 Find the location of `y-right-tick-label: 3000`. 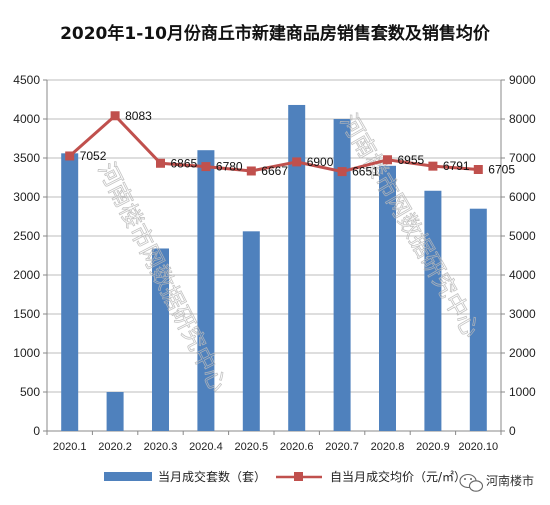

y-right-tick-label: 3000 is located at coordinates (522, 314).